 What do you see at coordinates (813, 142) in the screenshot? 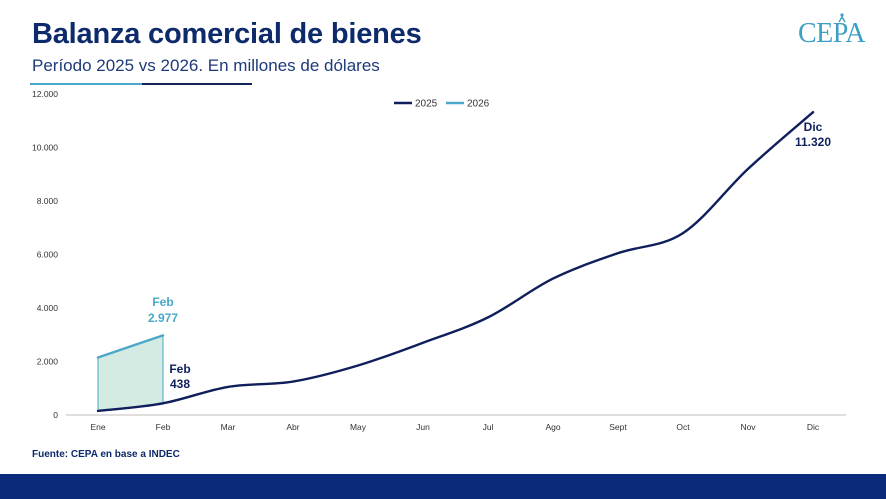
I see `annotation-value: 11.320` at bounding box center [813, 142].